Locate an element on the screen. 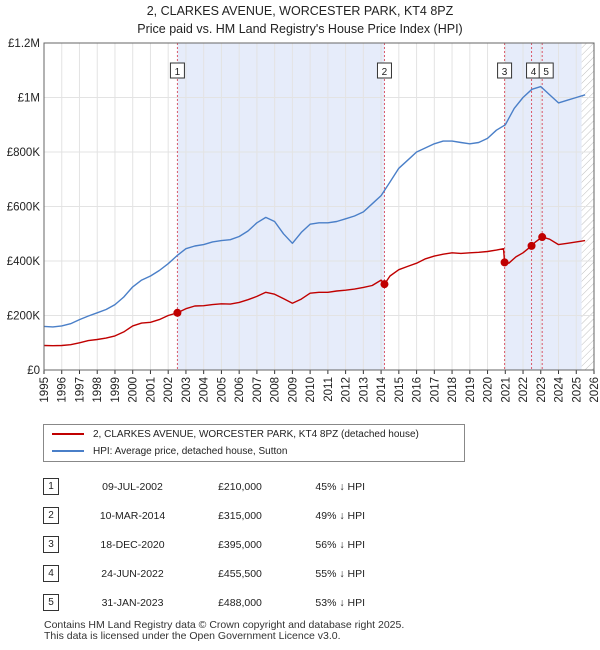  x-tick-label: 2026 is located at coordinates (594, 390).